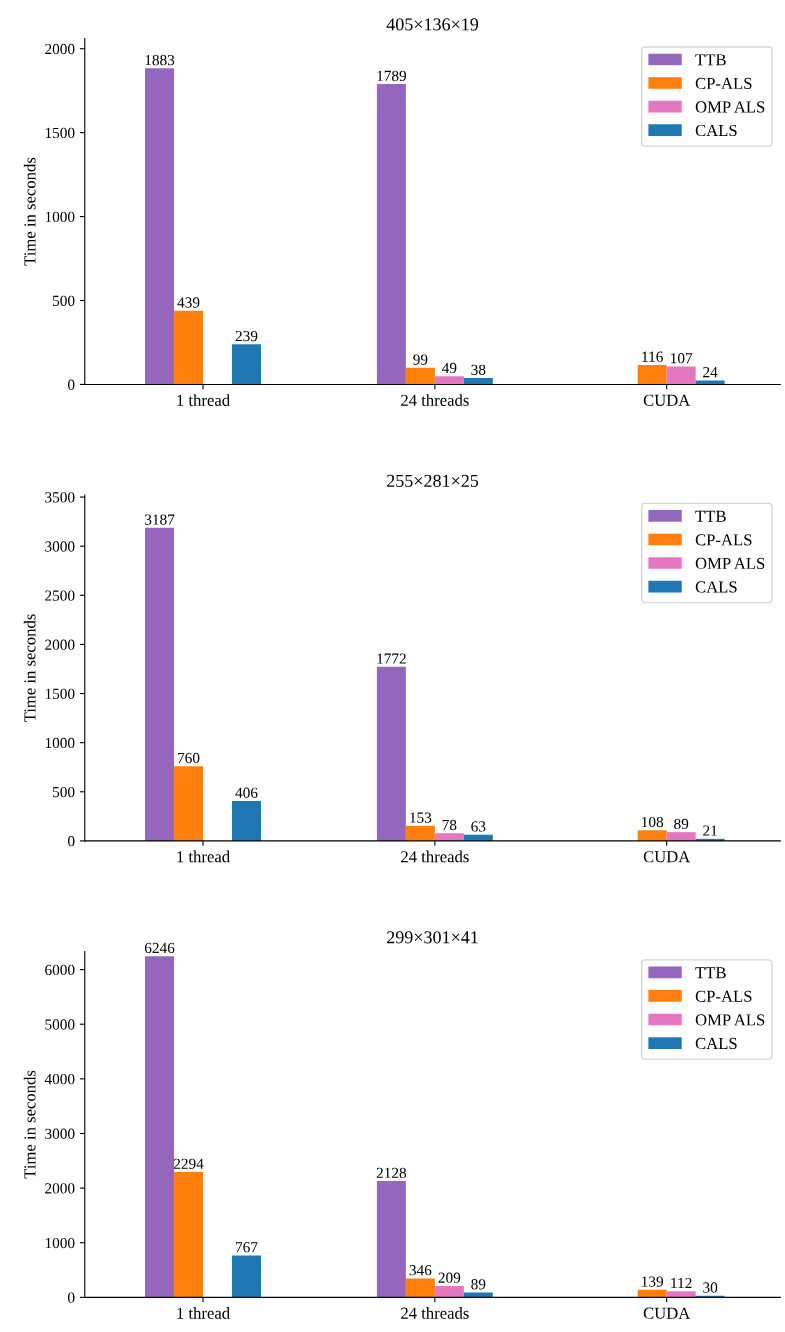  I want to click on chart-title: 405×136×19, so click(432, 24).